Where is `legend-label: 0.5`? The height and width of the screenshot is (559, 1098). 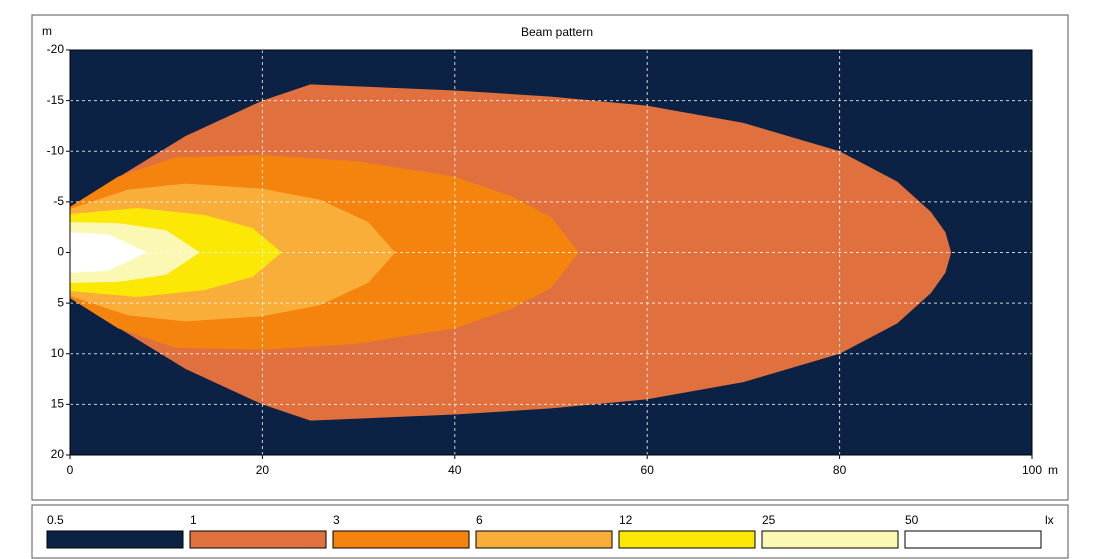
legend-label: 0.5 is located at coordinates (55, 520).